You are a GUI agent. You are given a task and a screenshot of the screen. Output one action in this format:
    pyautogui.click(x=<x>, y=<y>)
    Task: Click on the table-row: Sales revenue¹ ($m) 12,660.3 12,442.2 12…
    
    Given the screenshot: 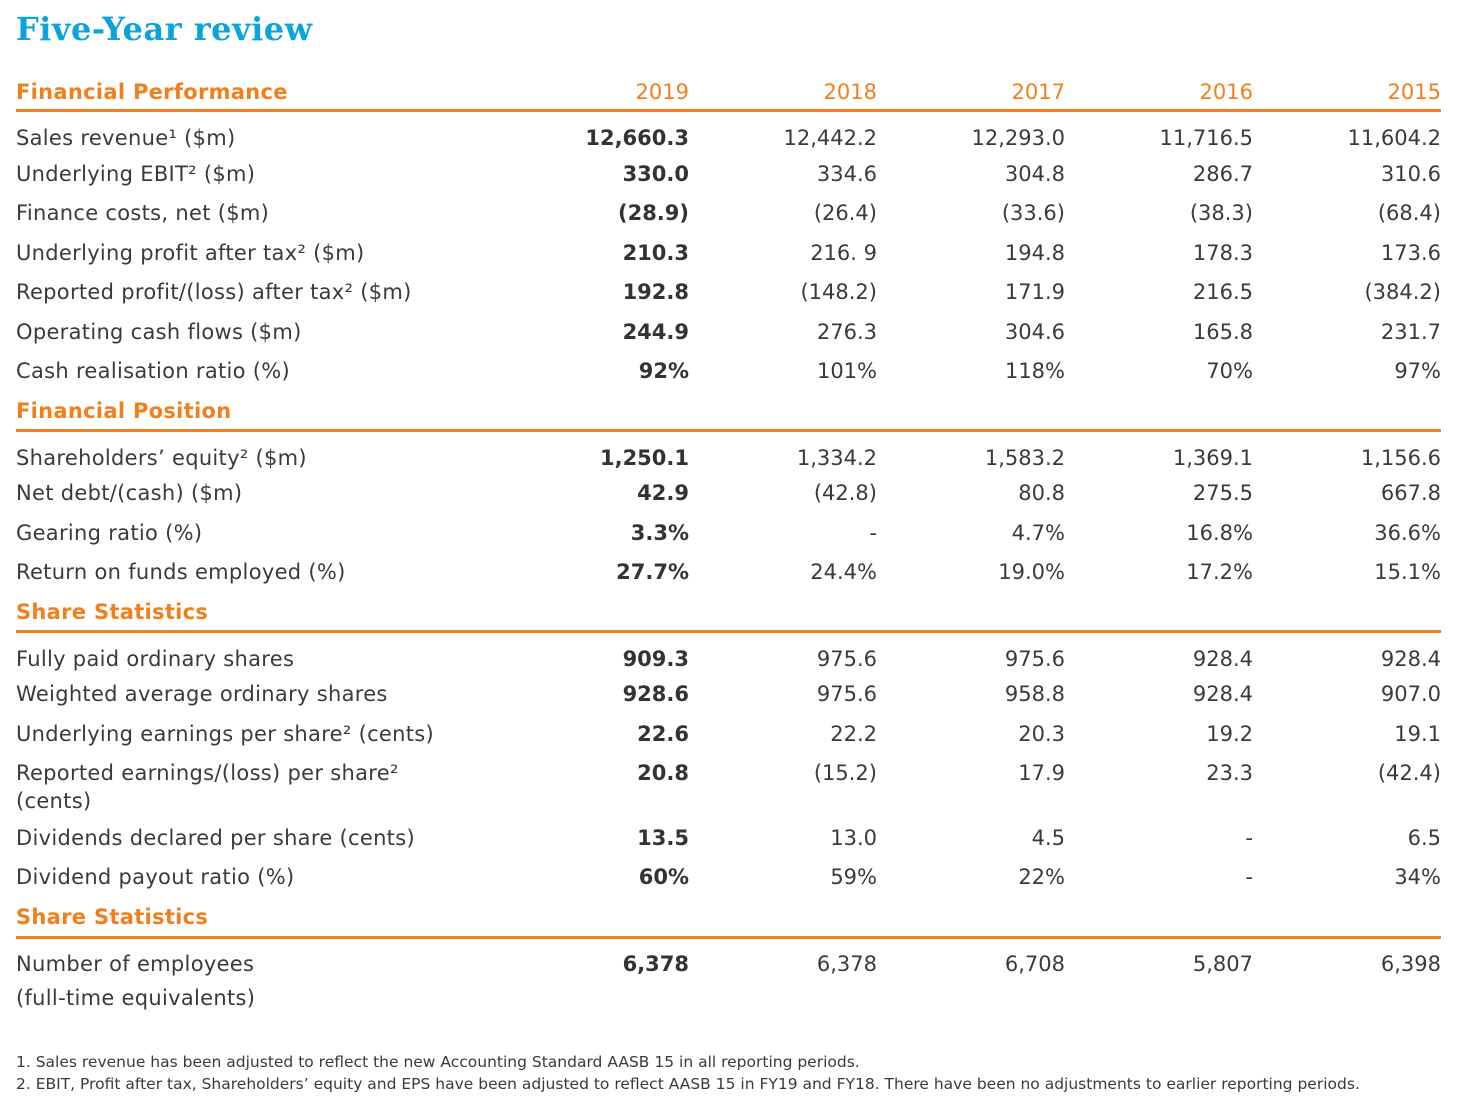 What is the action you would take?
    pyautogui.click(x=728, y=142)
    